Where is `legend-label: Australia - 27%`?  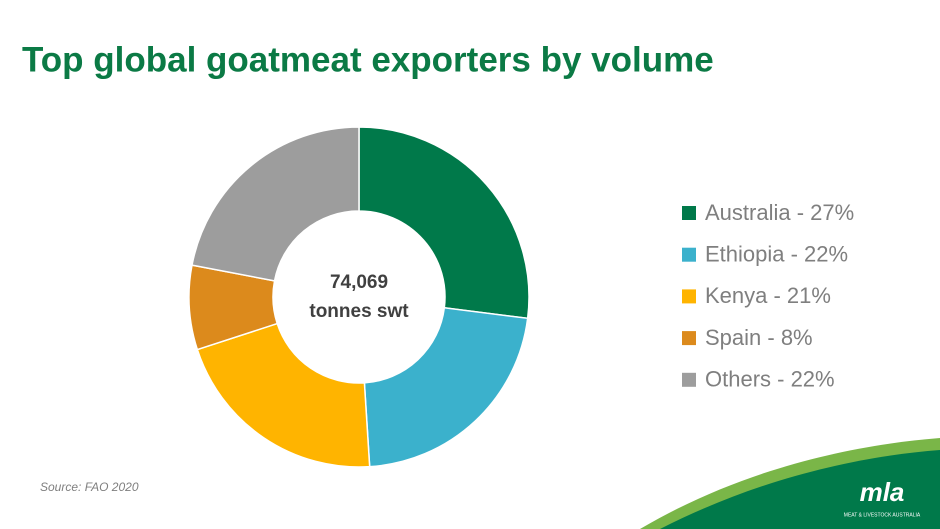
legend-label: Australia - 27% is located at coordinates (779, 212).